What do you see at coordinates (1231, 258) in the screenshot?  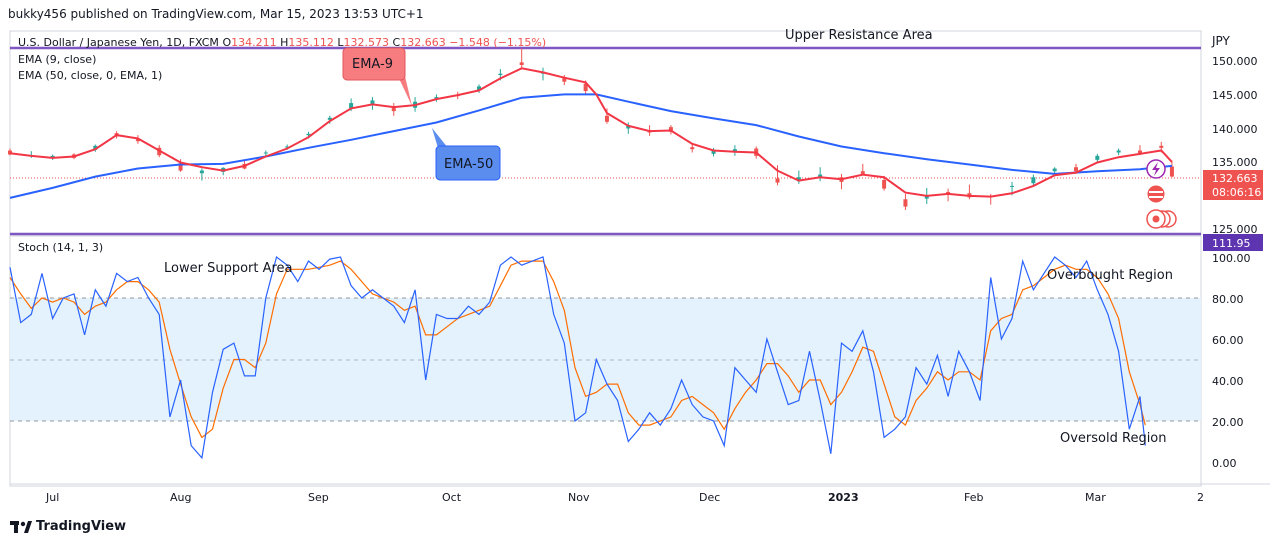 I see `stoch-tick: 100.00` at bounding box center [1231, 258].